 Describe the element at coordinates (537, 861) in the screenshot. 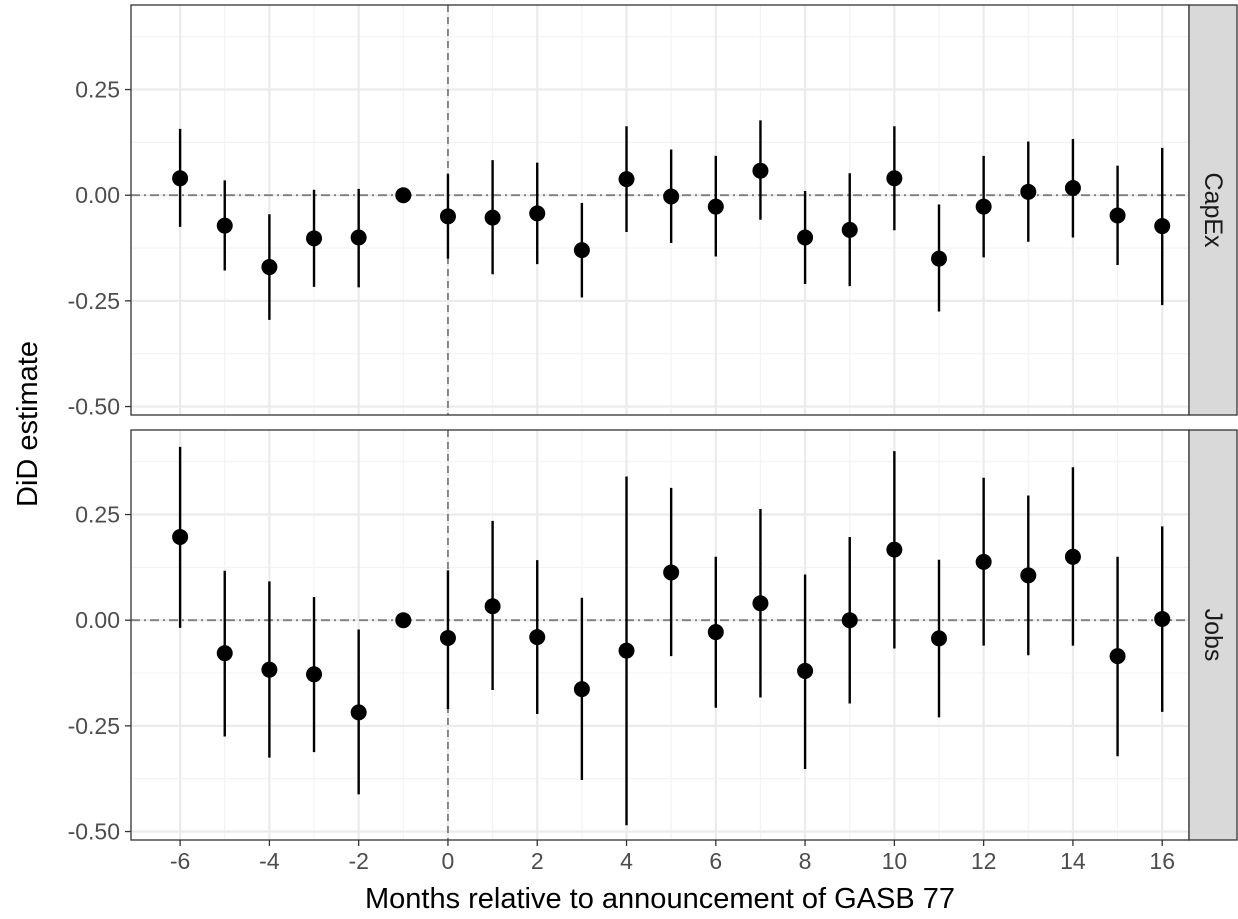

I see `x-tick-label: 2` at that location.